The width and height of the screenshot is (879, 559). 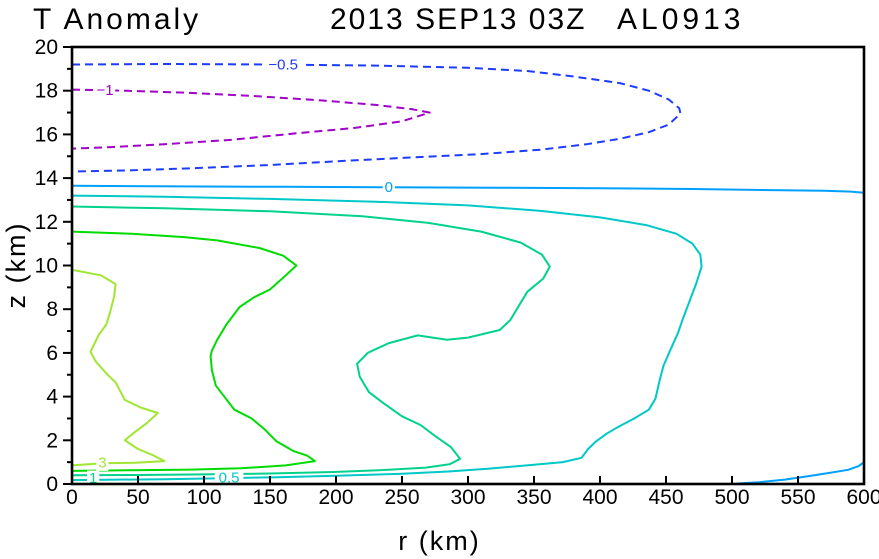 What do you see at coordinates (46, 91) in the screenshot?
I see `y-tick-label-18: 18` at bounding box center [46, 91].